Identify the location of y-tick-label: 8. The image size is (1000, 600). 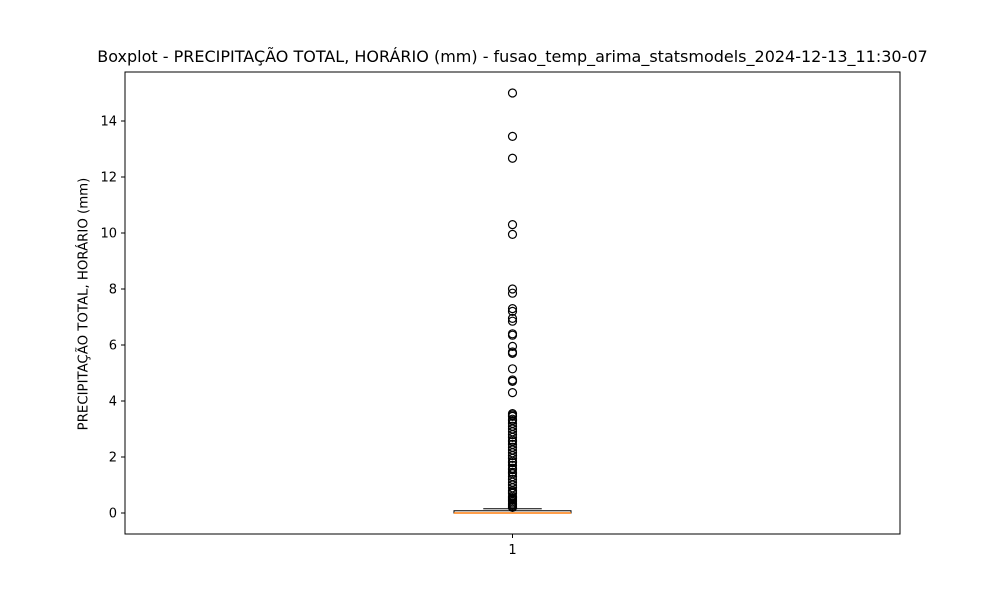
(113, 290).